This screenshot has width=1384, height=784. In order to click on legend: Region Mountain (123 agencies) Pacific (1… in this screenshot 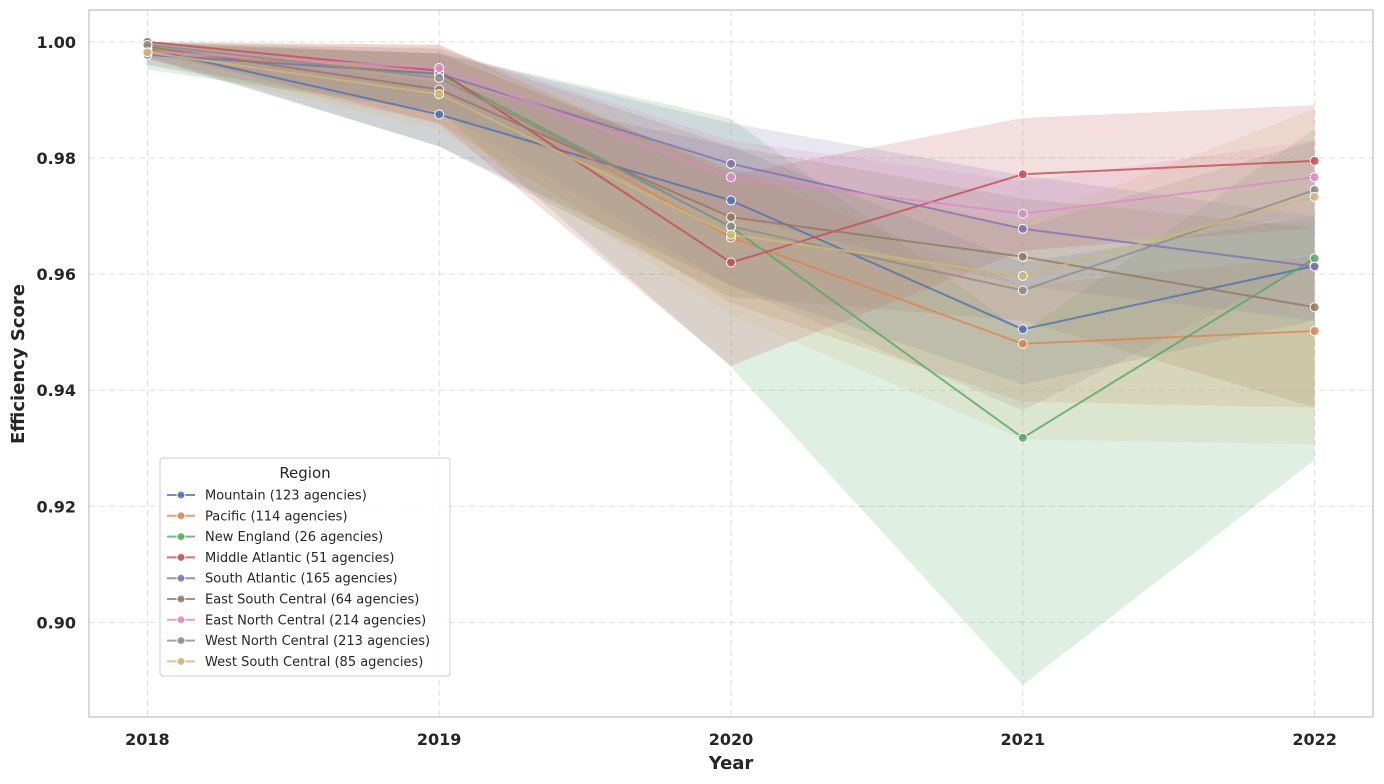, I will do `click(305, 567)`.